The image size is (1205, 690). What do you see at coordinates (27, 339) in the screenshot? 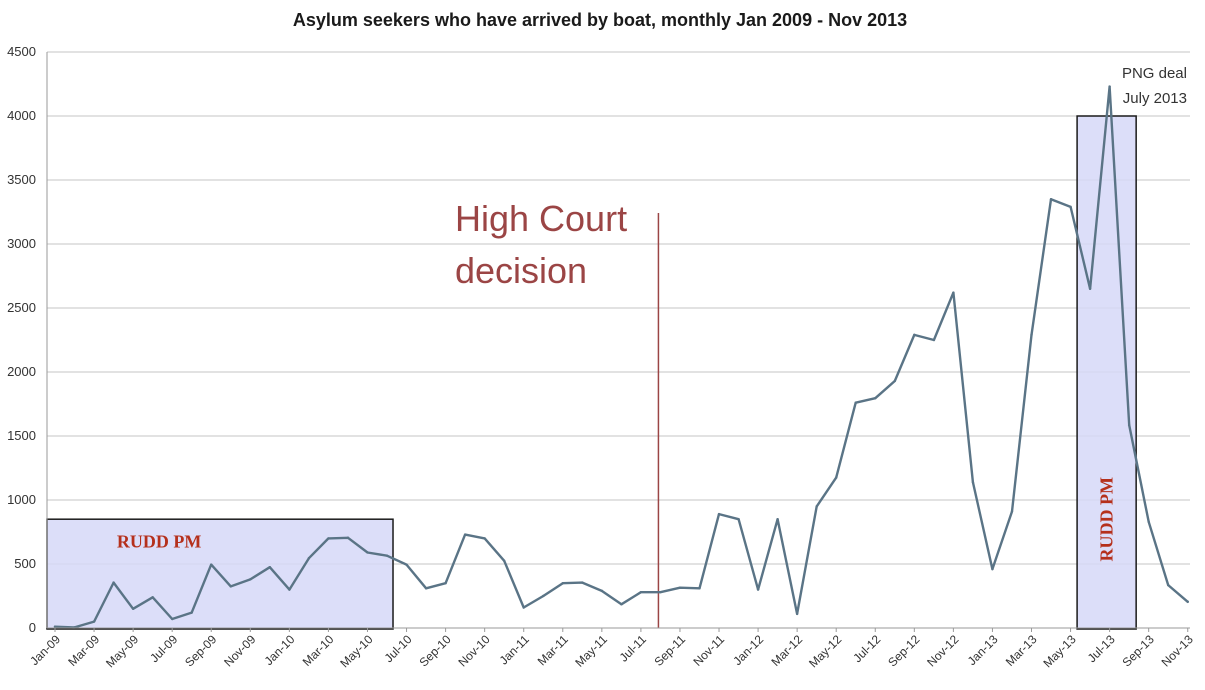
I see `y-axis: 0 500 1000 1500 2000 2500 3000 3500 4000 4500` at bounding box center [27, 339].